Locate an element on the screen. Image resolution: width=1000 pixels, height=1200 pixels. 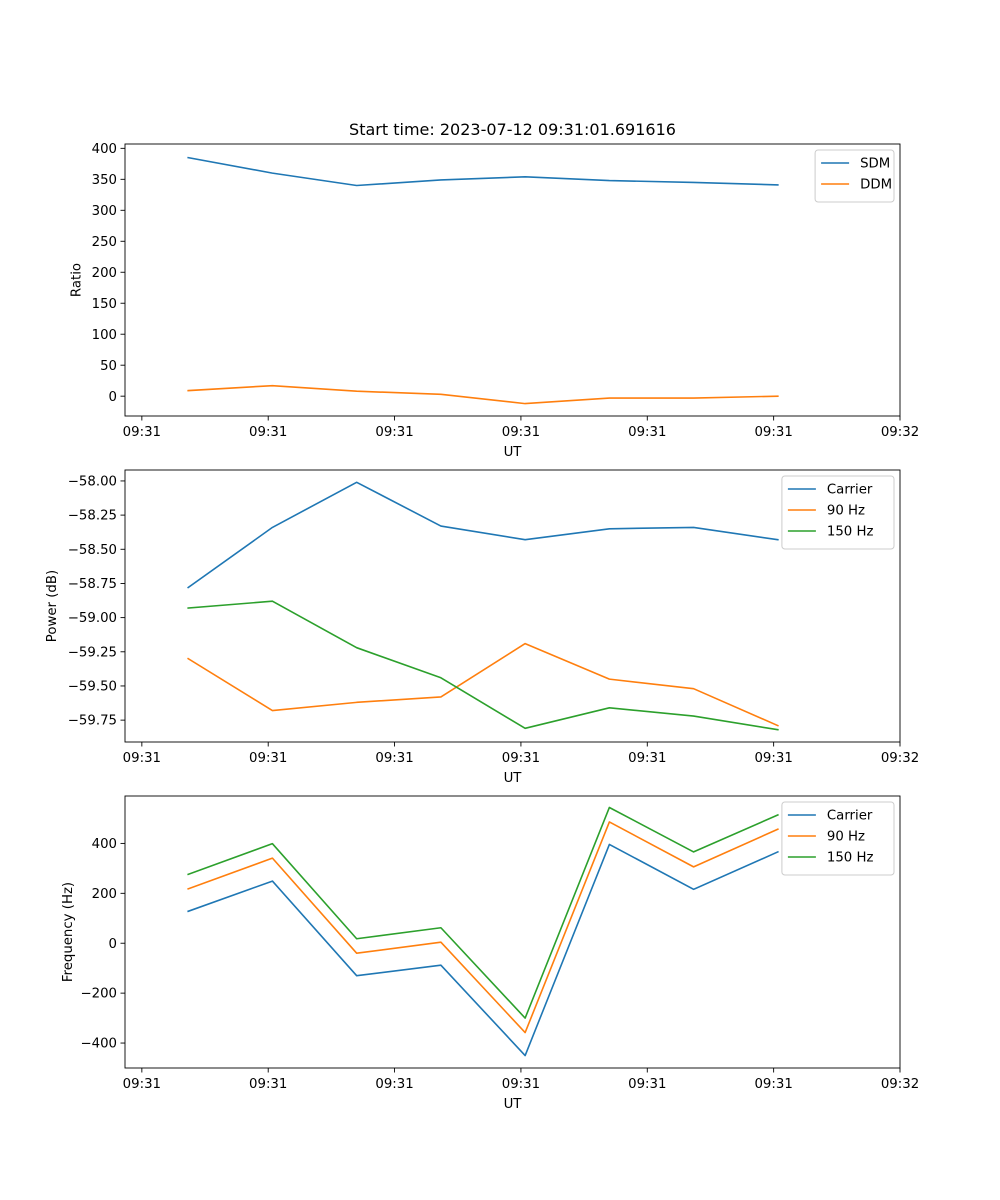
y-axis-label: Power (dB) is located at coordinates (52, 606).